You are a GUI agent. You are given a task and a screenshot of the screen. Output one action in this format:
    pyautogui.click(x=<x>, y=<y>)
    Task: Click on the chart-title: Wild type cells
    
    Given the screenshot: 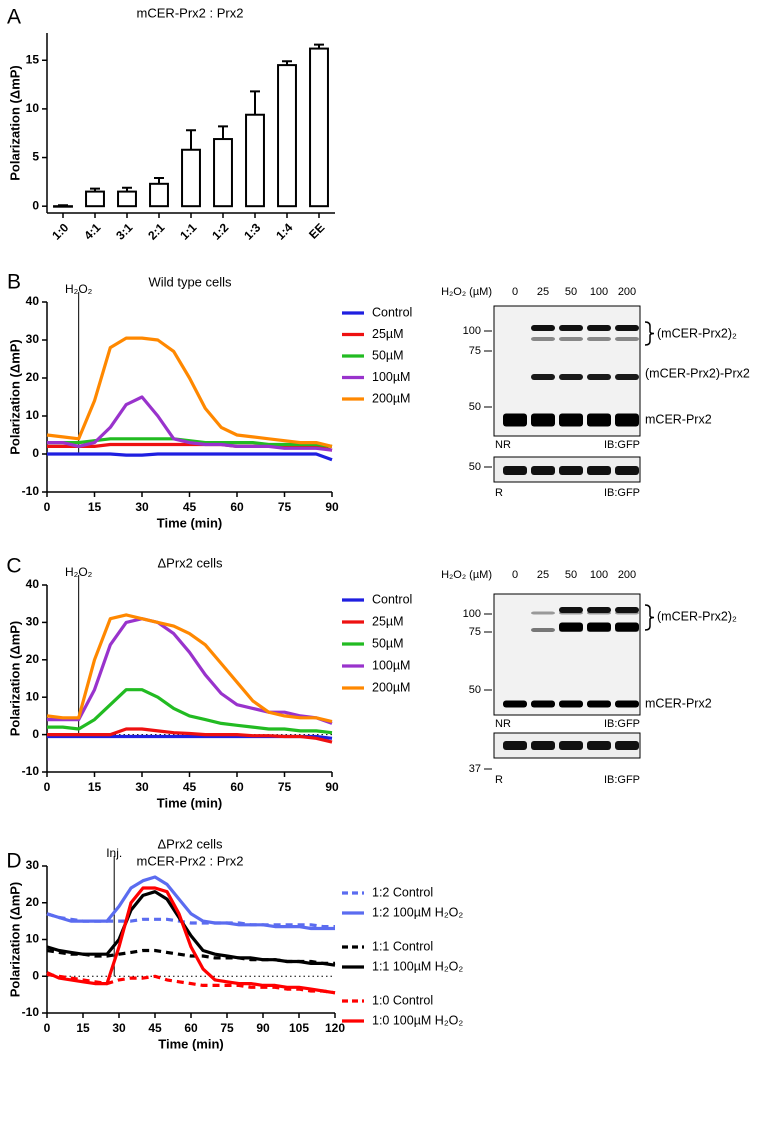 What is the action you would take?
    pyautogui.click(x=190, y=281)
    